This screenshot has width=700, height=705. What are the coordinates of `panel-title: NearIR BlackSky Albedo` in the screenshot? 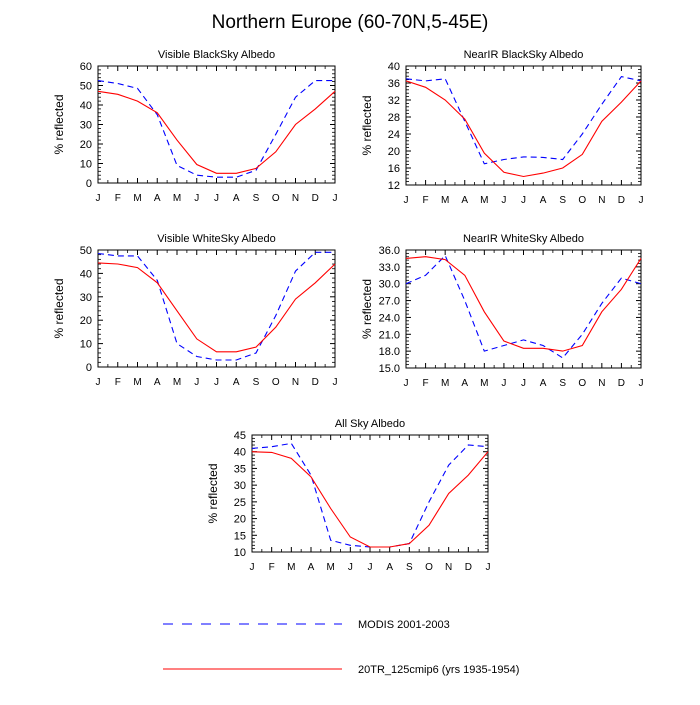 It's located at (524, 55).